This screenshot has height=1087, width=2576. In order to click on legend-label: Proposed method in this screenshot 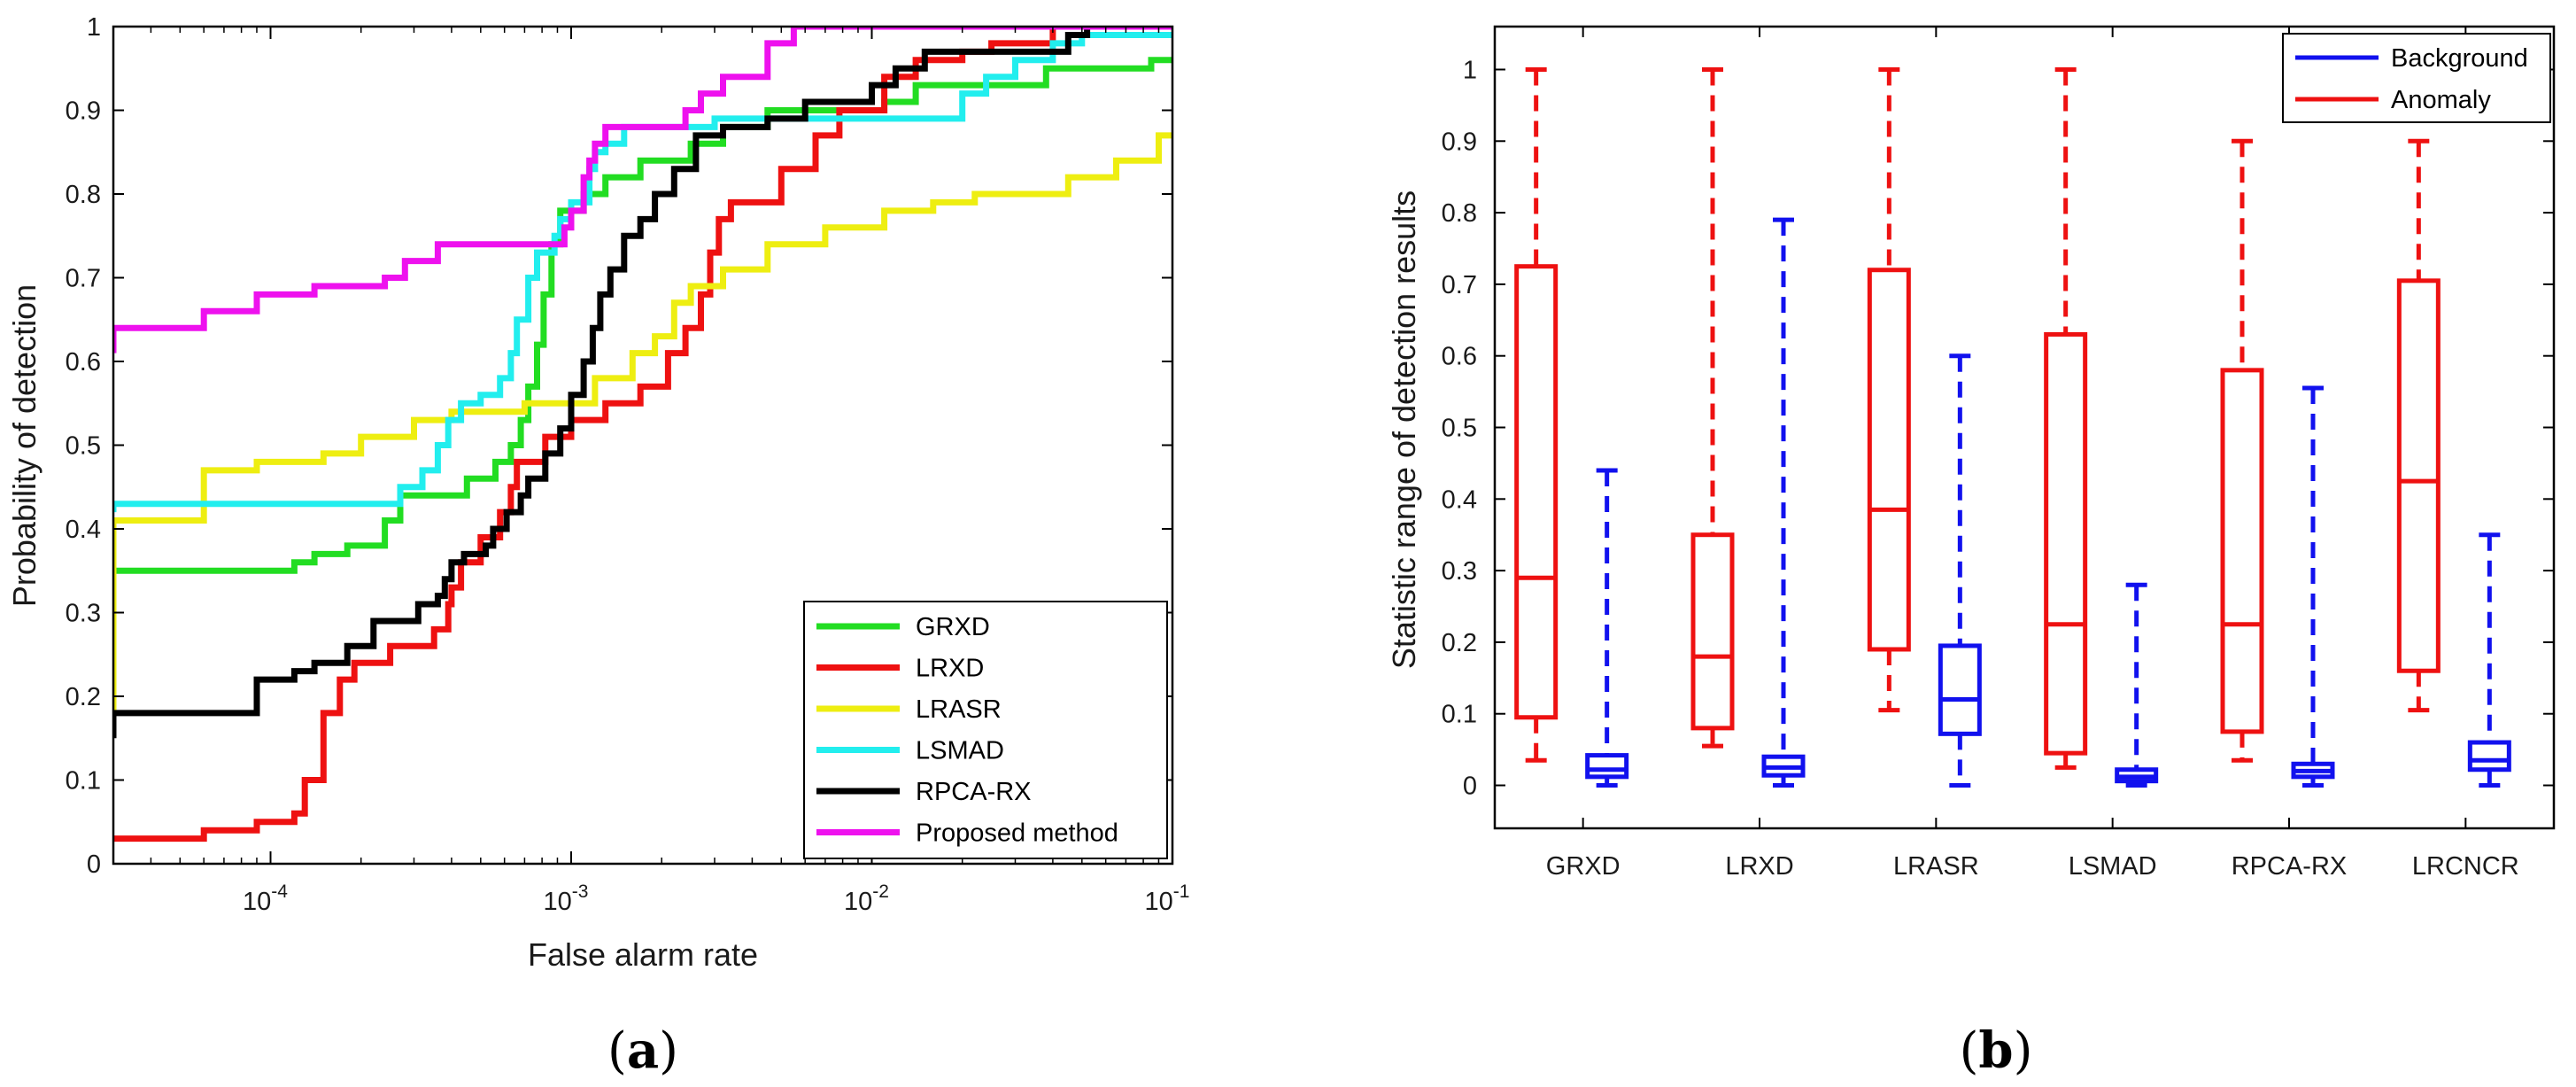, I will do `click(1017, 833)`.